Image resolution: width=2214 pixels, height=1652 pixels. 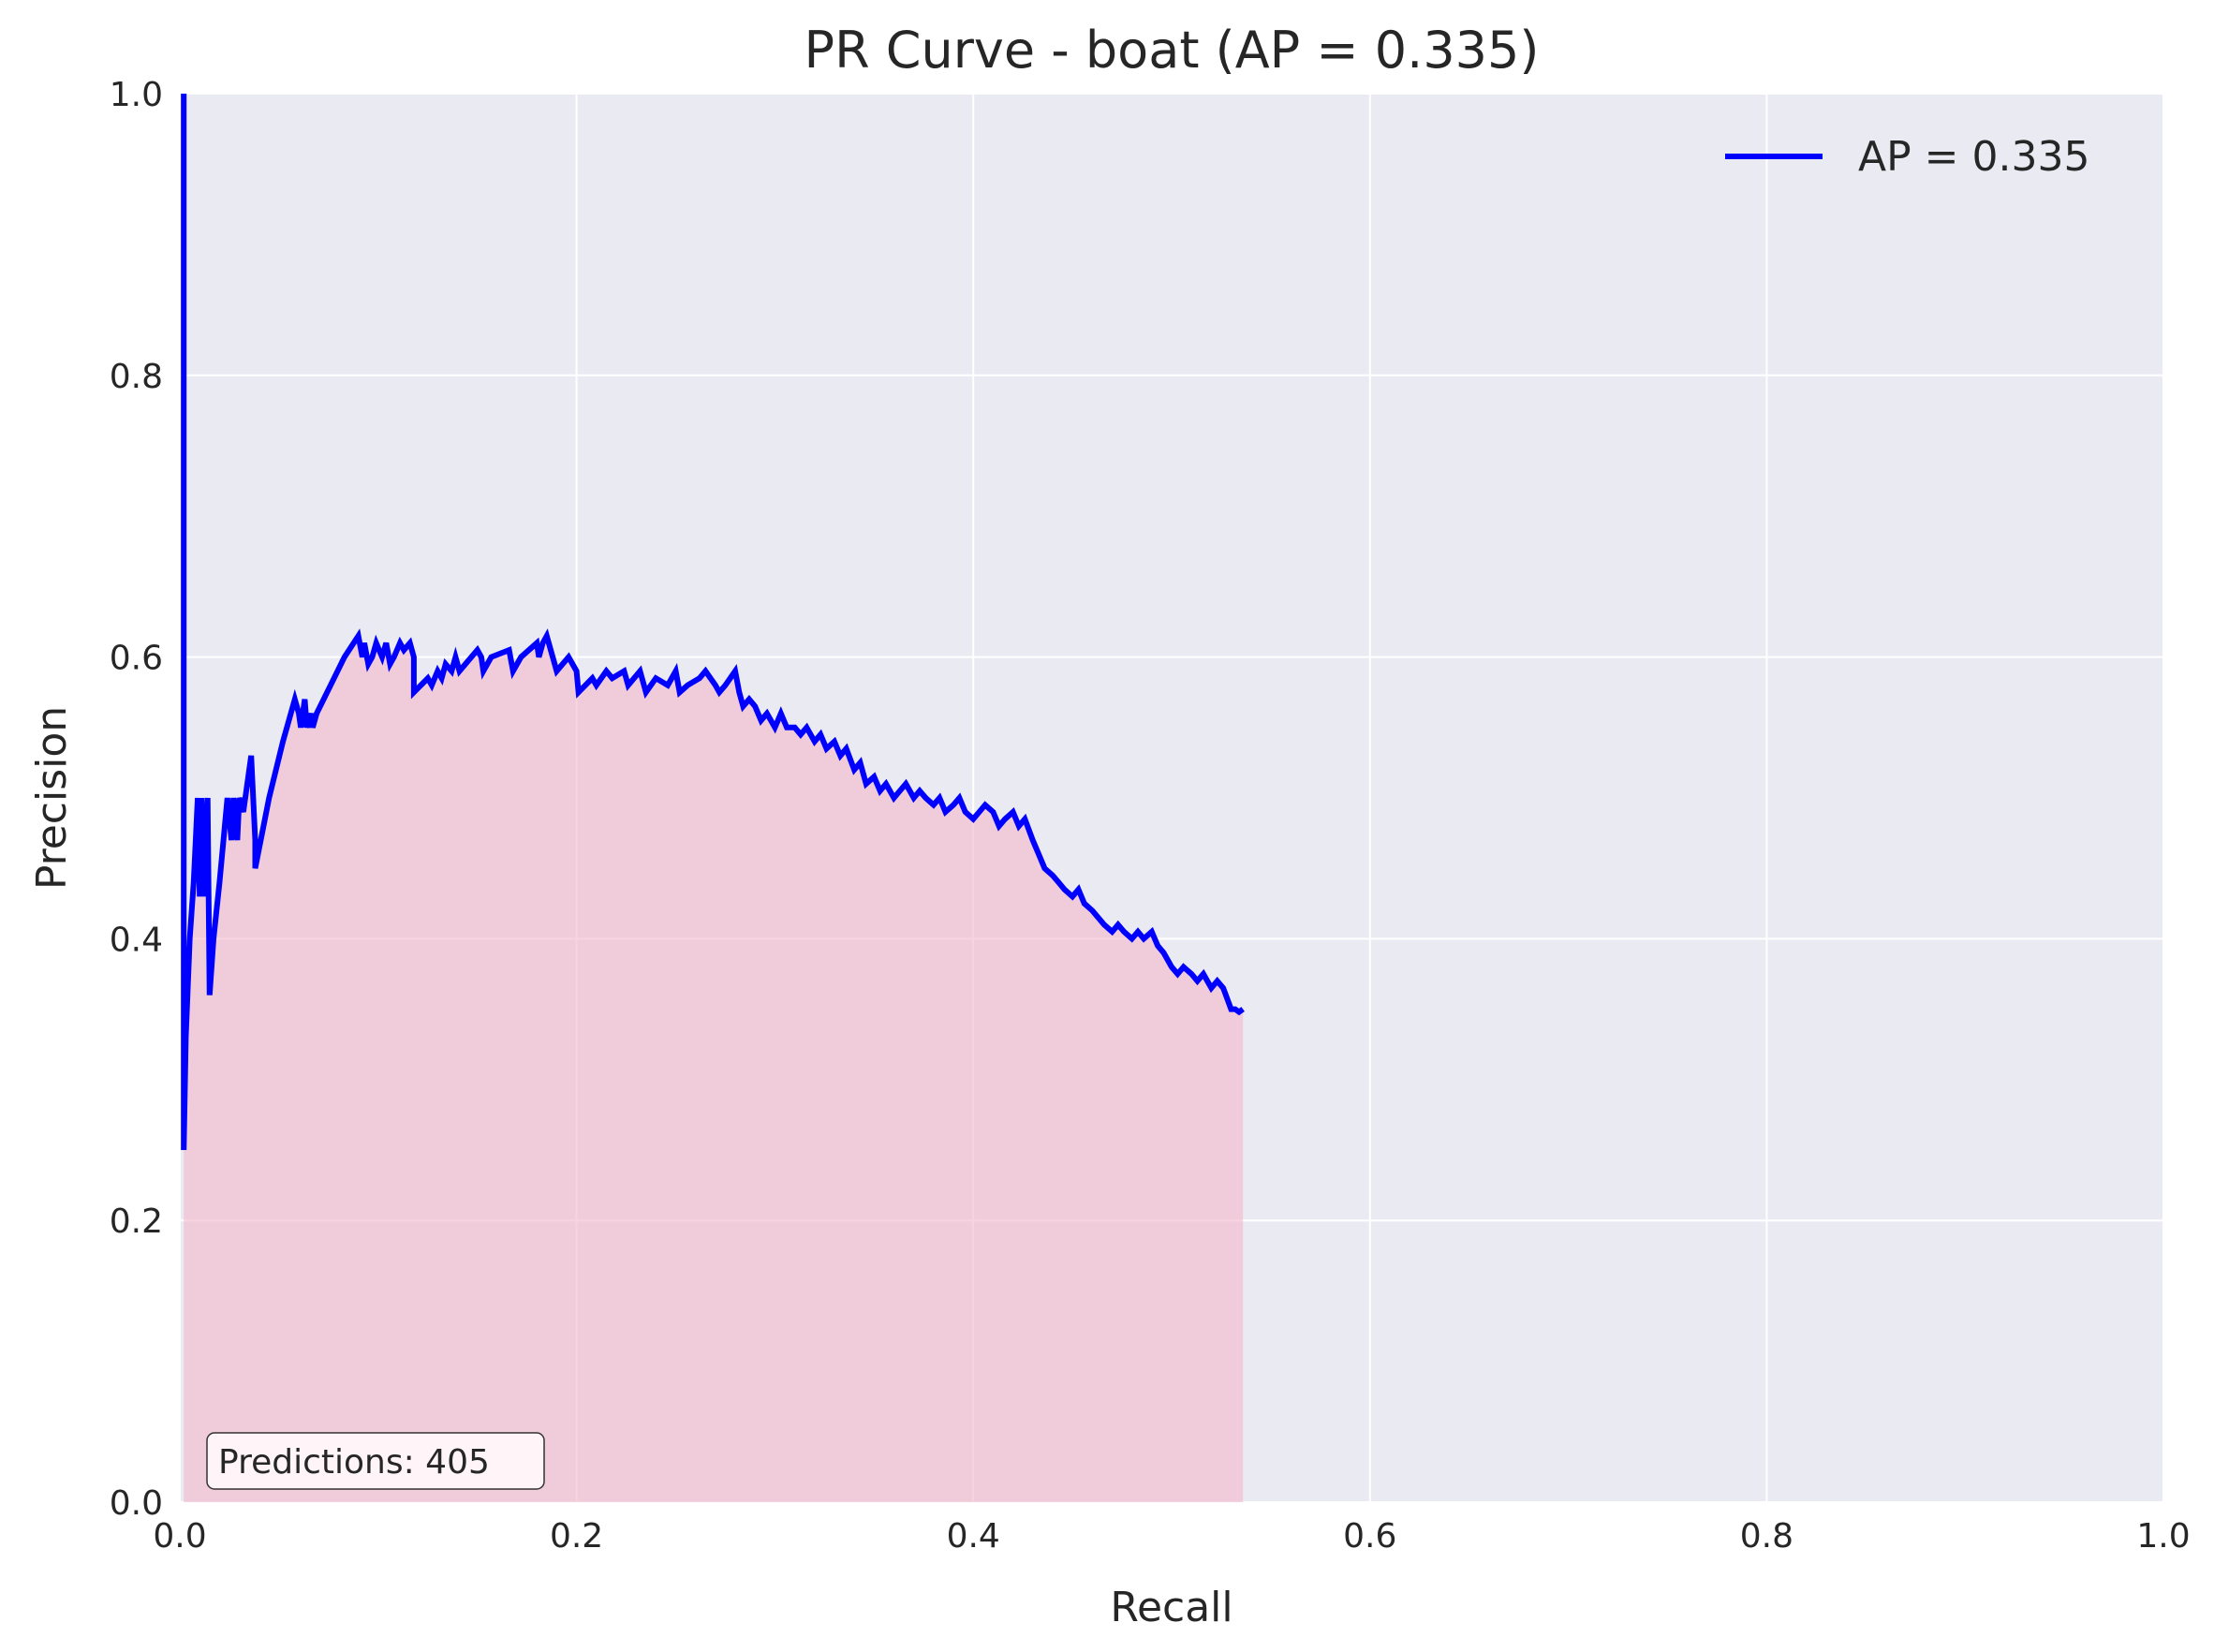 What do you see at coordinates (1369, 1536) in the screenshot?
I see `x-tick-label: 0.6` at bounding box center [1369, 1536].